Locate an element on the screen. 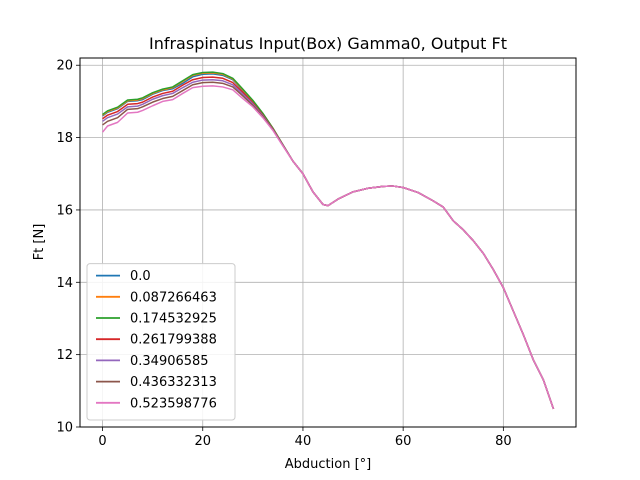 The width and height of the screenshot is (640, 480). x-tick-label: 20 is located at coordinates (202, 441).